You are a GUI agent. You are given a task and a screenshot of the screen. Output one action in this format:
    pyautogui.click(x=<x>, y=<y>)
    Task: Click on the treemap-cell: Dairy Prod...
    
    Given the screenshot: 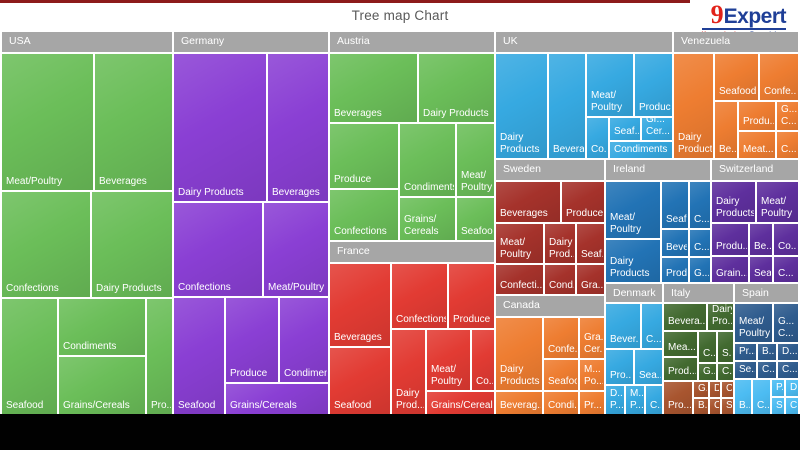 What is the action you would take?
    pyautogui.click(x=560, y=243)
    